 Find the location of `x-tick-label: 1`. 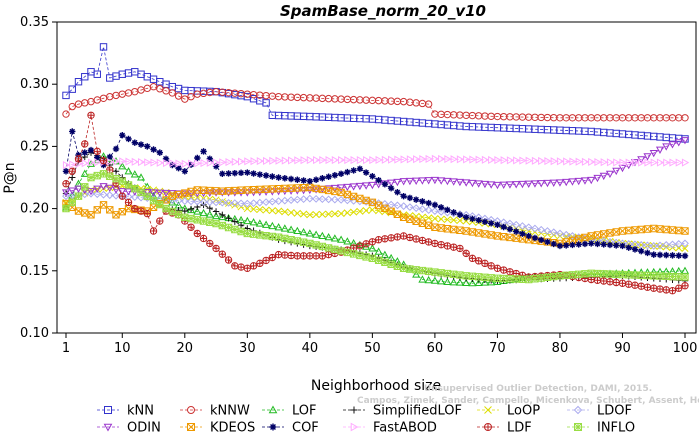

x-tick-label: 1 is located at coordinates (66, 348).